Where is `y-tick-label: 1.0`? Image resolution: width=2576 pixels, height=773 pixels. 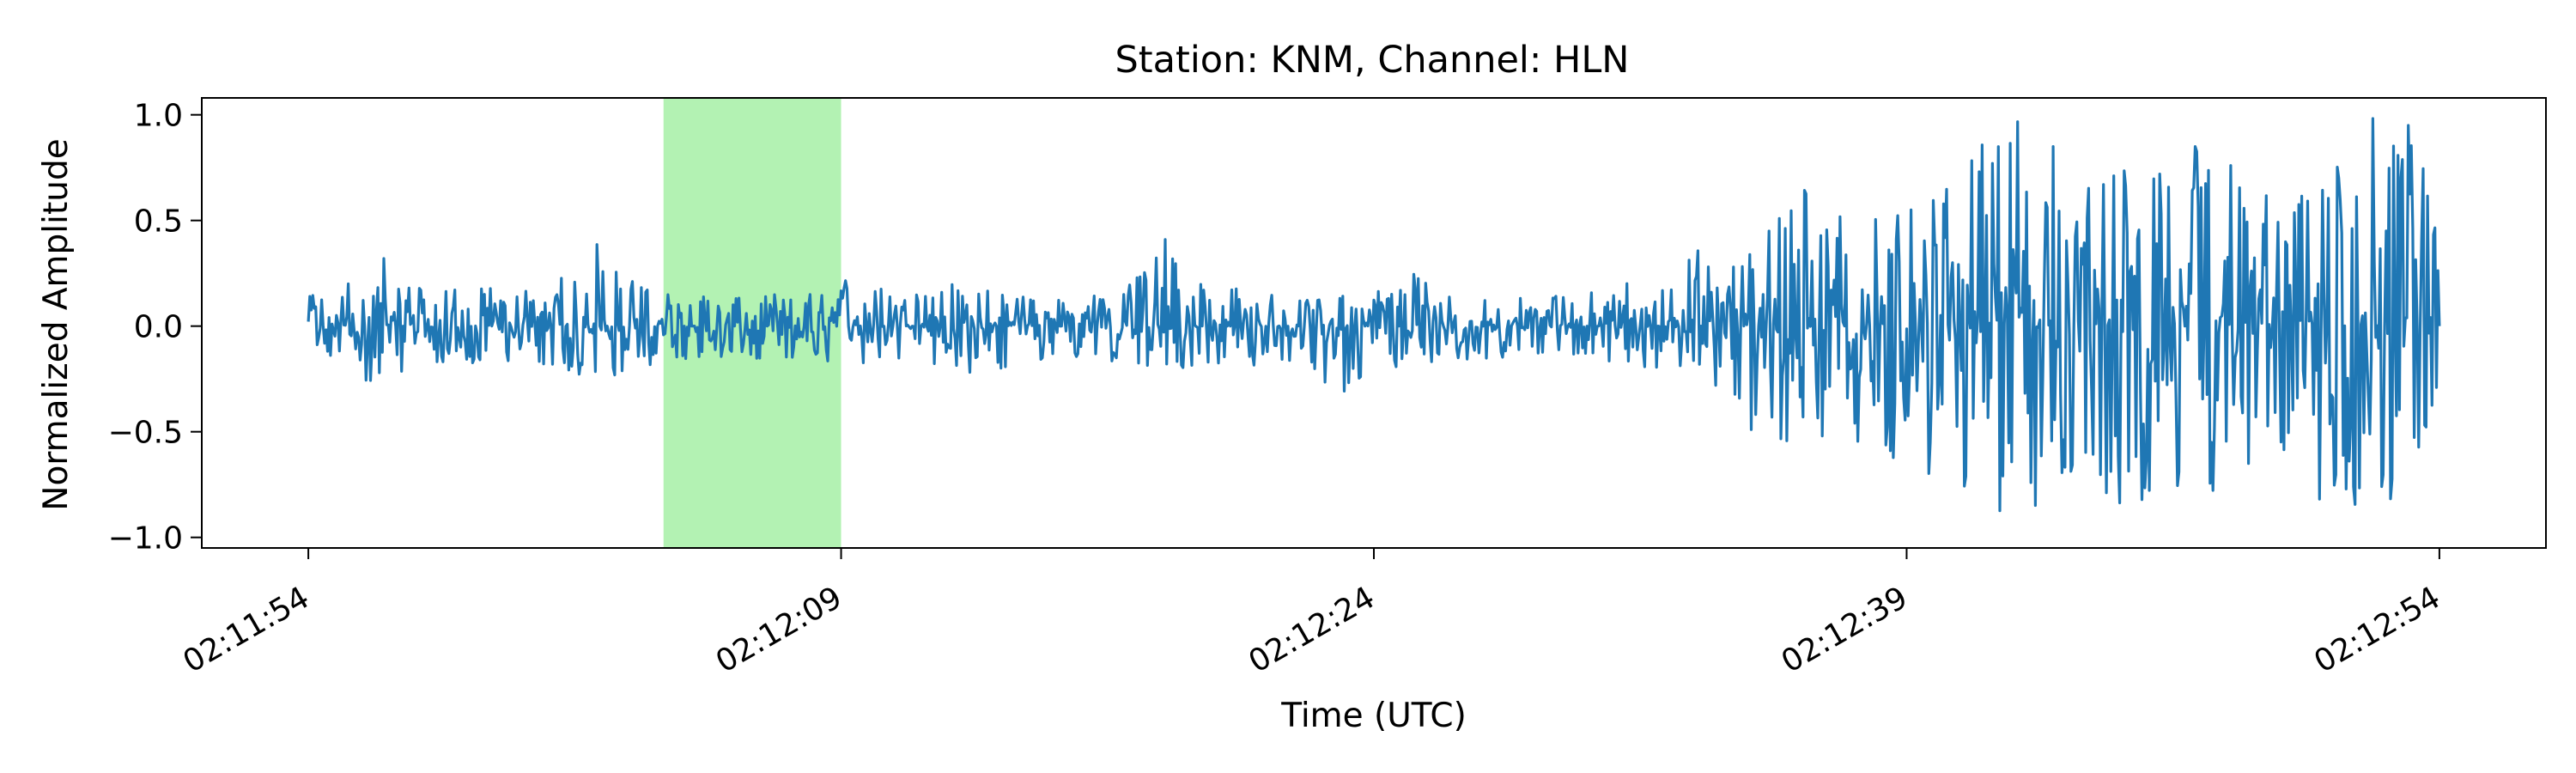
y-tick-label: 1.0 is located at coordinates (159, 116).